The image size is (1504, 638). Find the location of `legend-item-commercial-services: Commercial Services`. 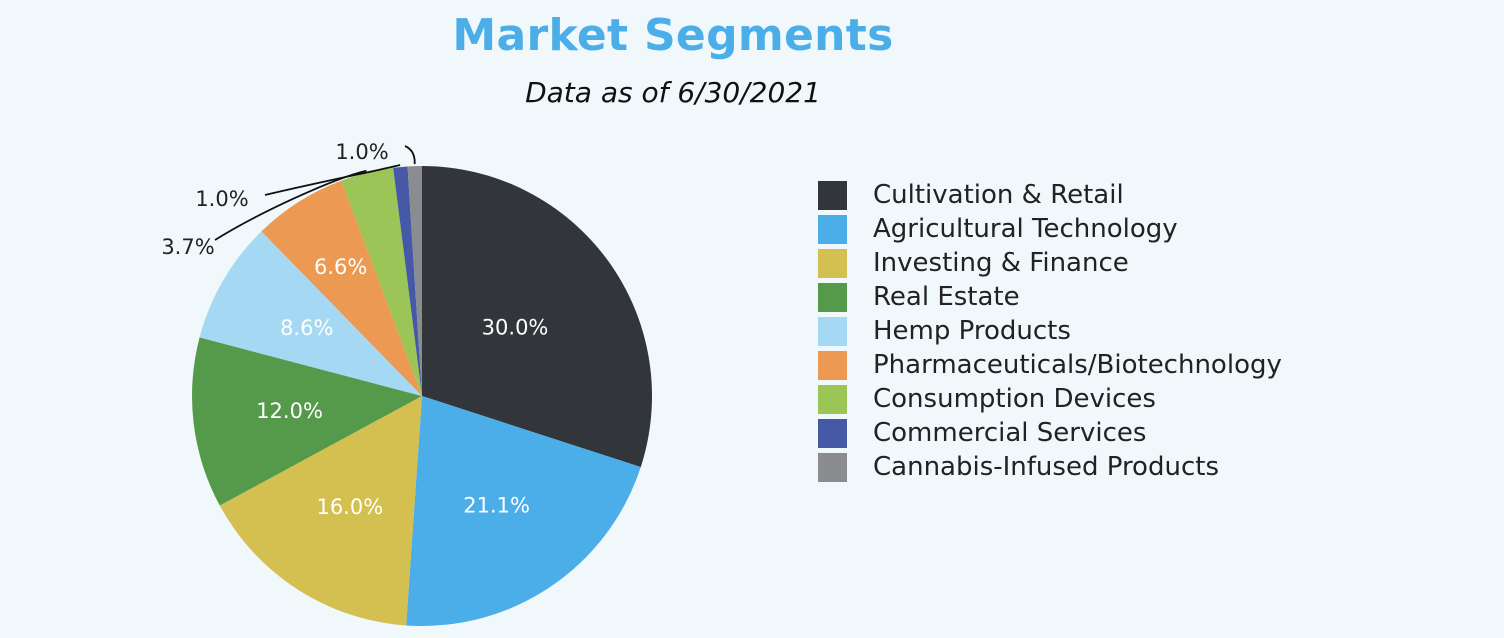

legend-item-commercial-services: Commercial Services is located at coordinates (1050, 433).